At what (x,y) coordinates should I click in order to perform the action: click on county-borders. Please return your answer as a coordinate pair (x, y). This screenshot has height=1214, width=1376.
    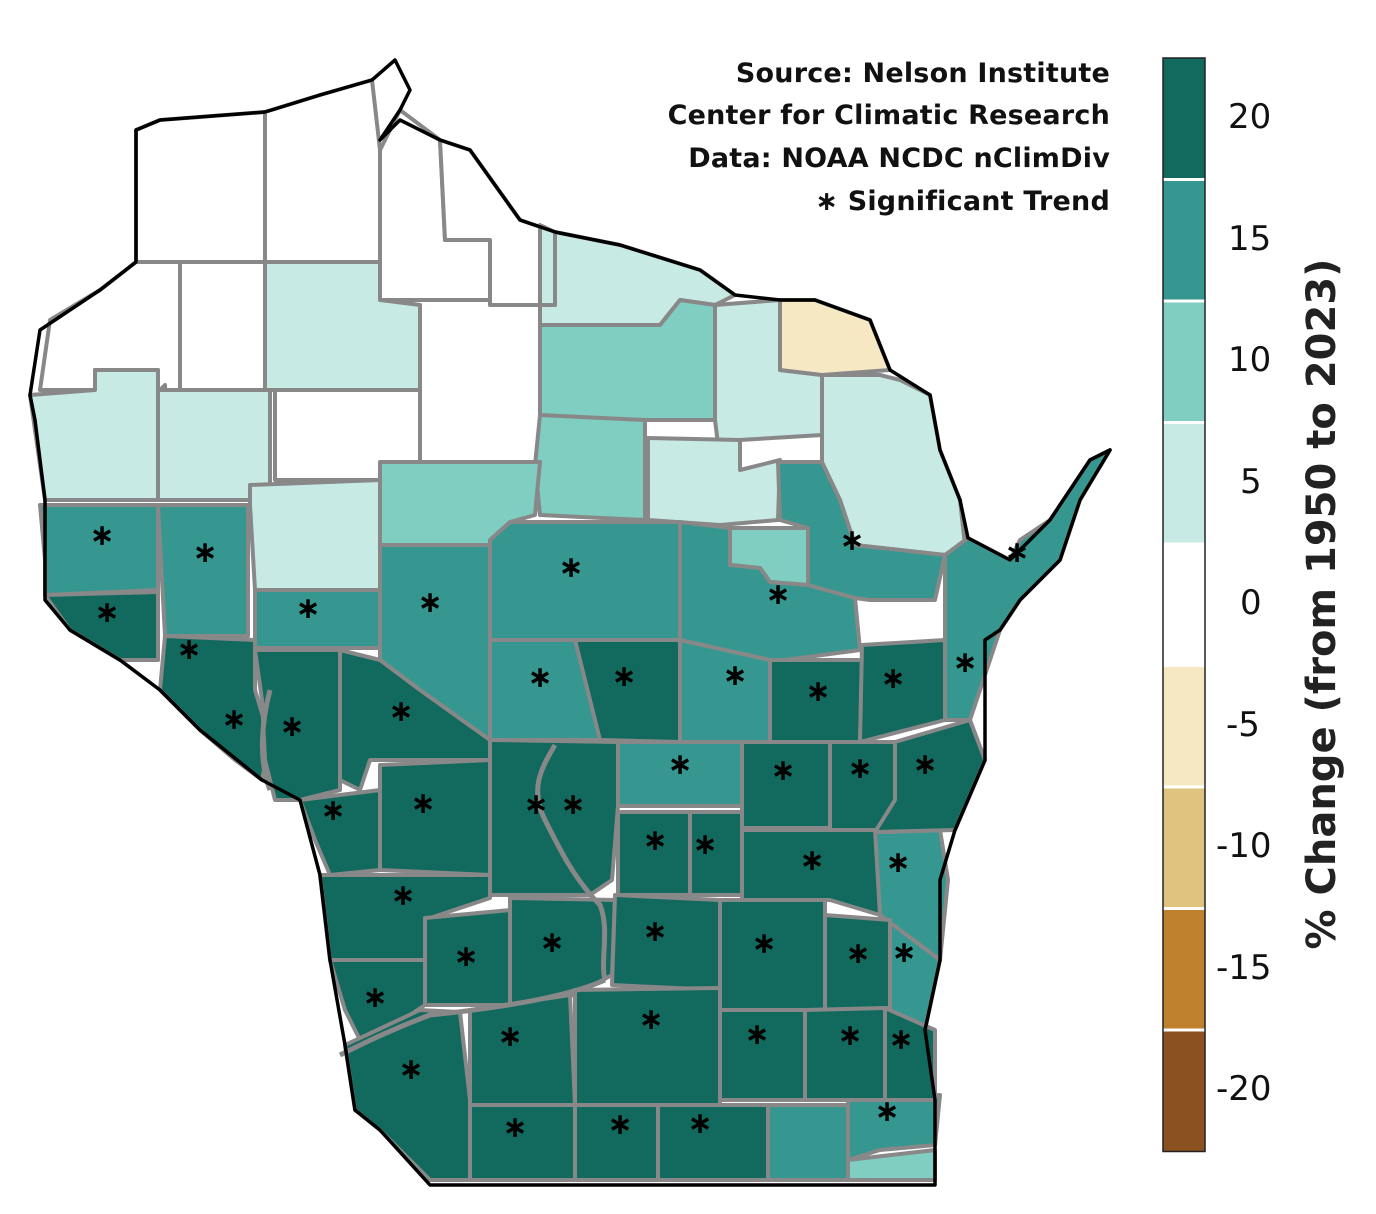
    Looking at the image, I should click on (433, 873).